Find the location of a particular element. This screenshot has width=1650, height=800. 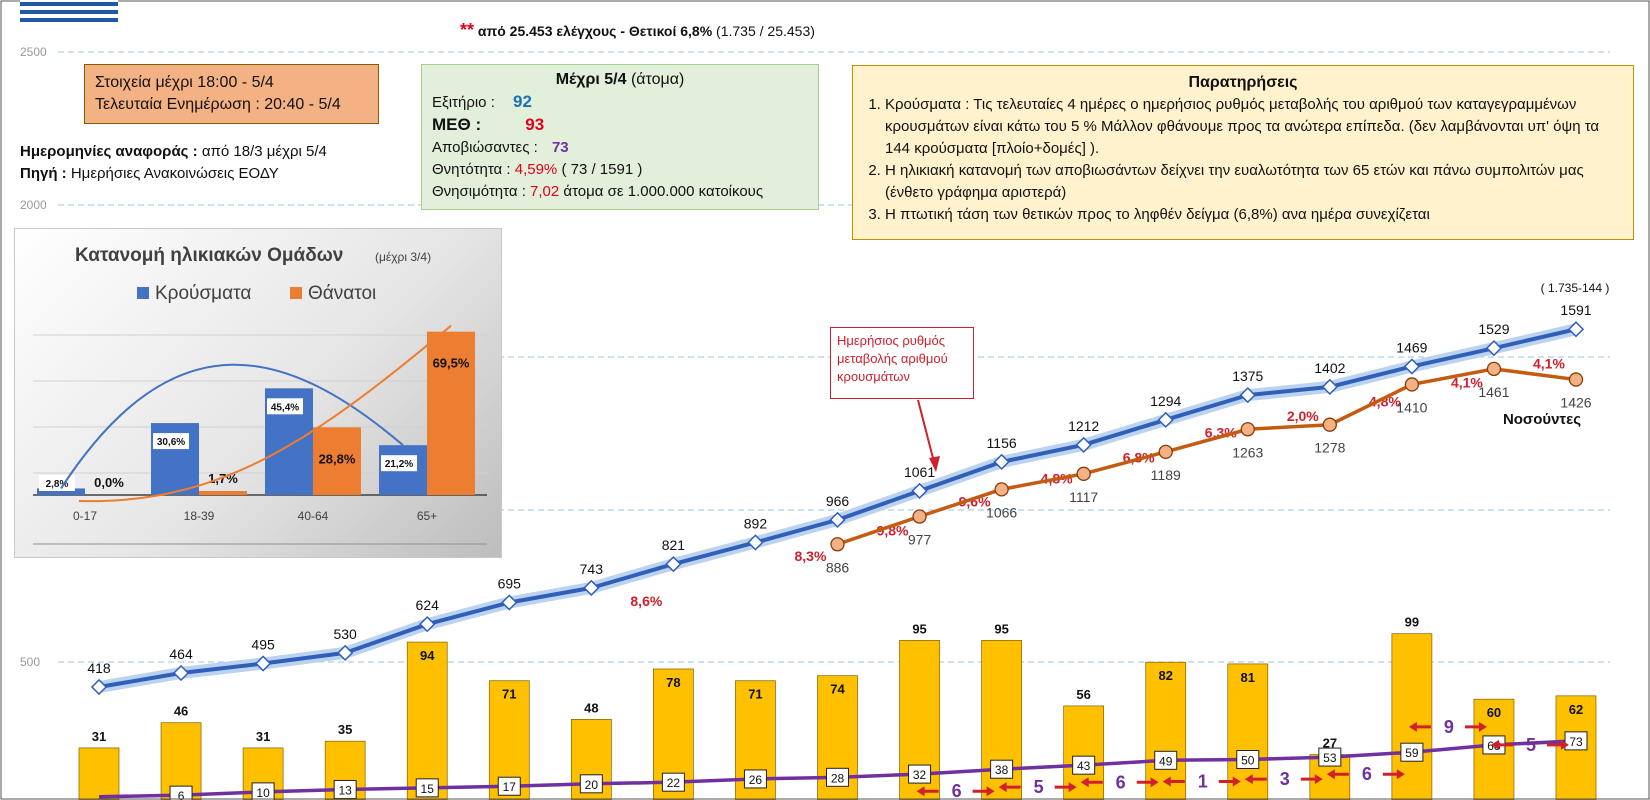

new-cases-label: 95 is located at coordinates (919, 628).